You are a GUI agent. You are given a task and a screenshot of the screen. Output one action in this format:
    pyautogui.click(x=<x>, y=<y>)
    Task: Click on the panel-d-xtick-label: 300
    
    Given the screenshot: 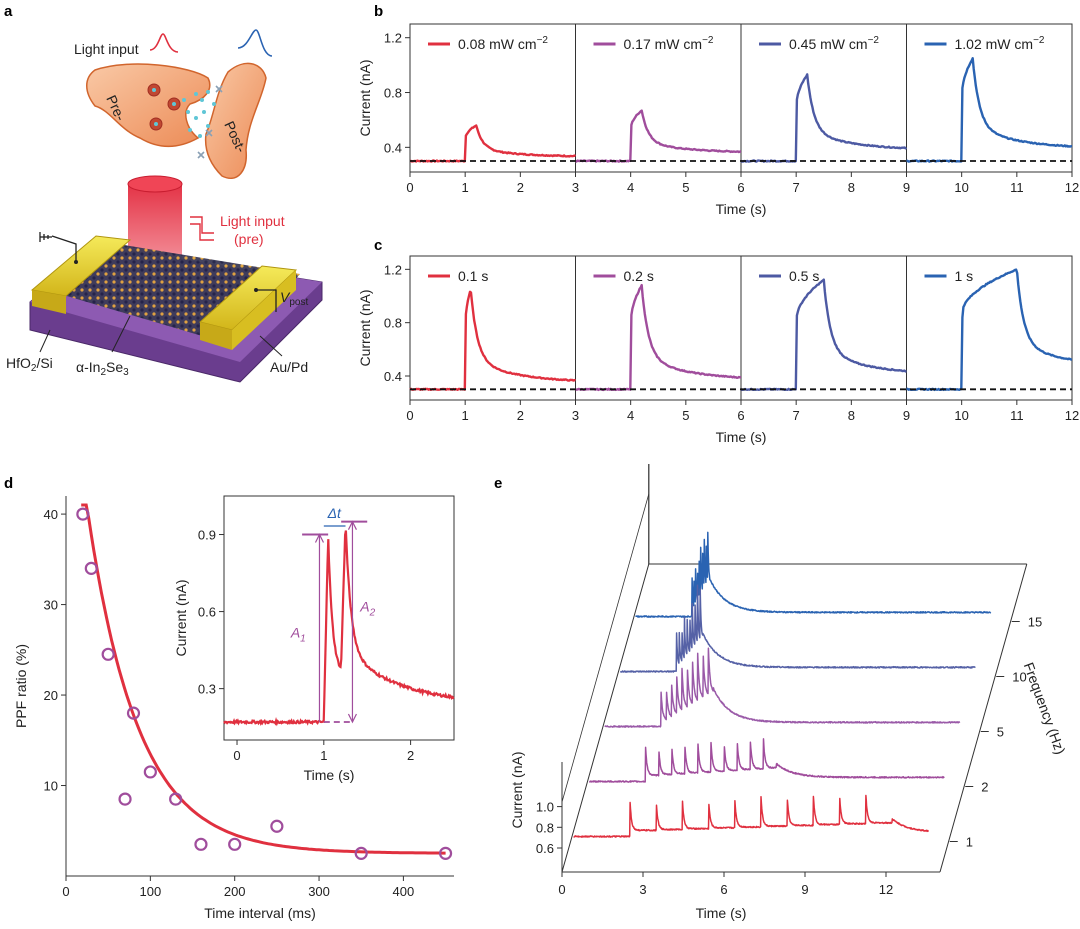 What is the action you would take?
    pyautogui.click(x=319, y=891)
    